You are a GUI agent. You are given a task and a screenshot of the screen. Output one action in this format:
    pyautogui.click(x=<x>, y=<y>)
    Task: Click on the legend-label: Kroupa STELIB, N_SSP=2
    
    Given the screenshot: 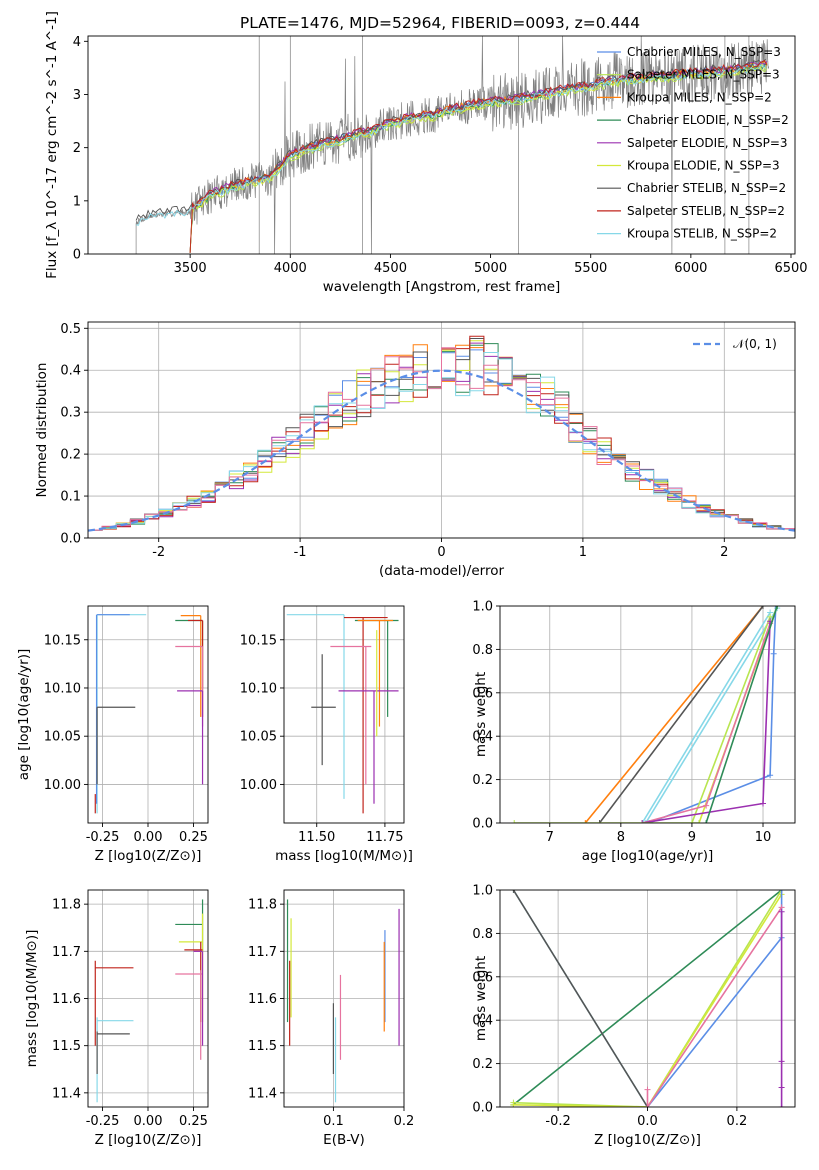 What is the action you would take?
    pyautogui.click(x=702, y=234)
    